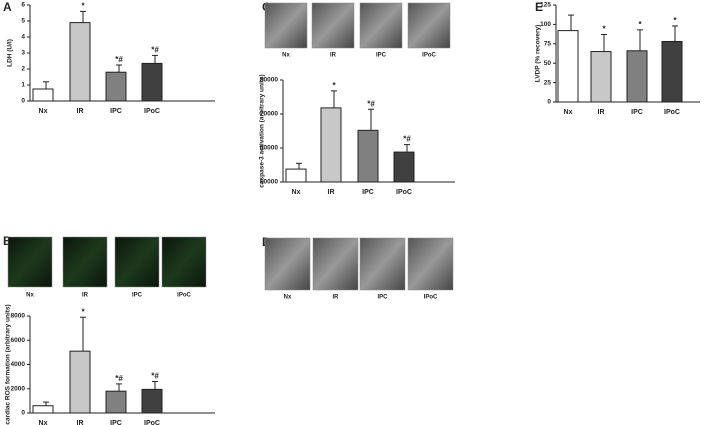  What do you see at coordinates (545, 5) in the screenshot?
I see `y-tick-label: 125` at bounding box center [545, 5].